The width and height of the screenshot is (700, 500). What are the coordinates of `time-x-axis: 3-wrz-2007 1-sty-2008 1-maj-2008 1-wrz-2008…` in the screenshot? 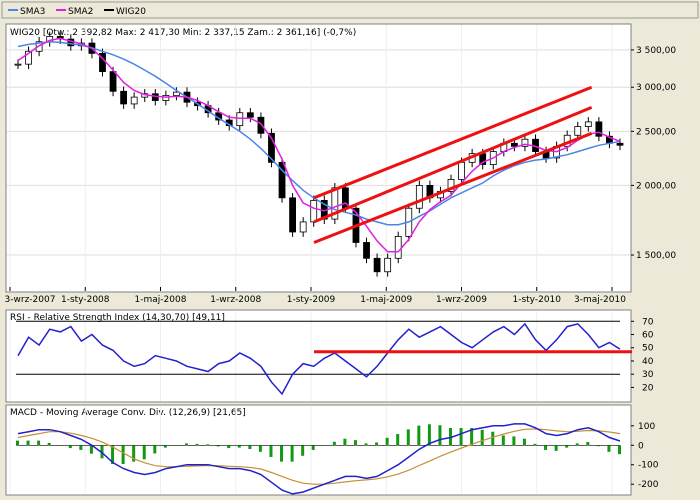 It's located at (315, 296).